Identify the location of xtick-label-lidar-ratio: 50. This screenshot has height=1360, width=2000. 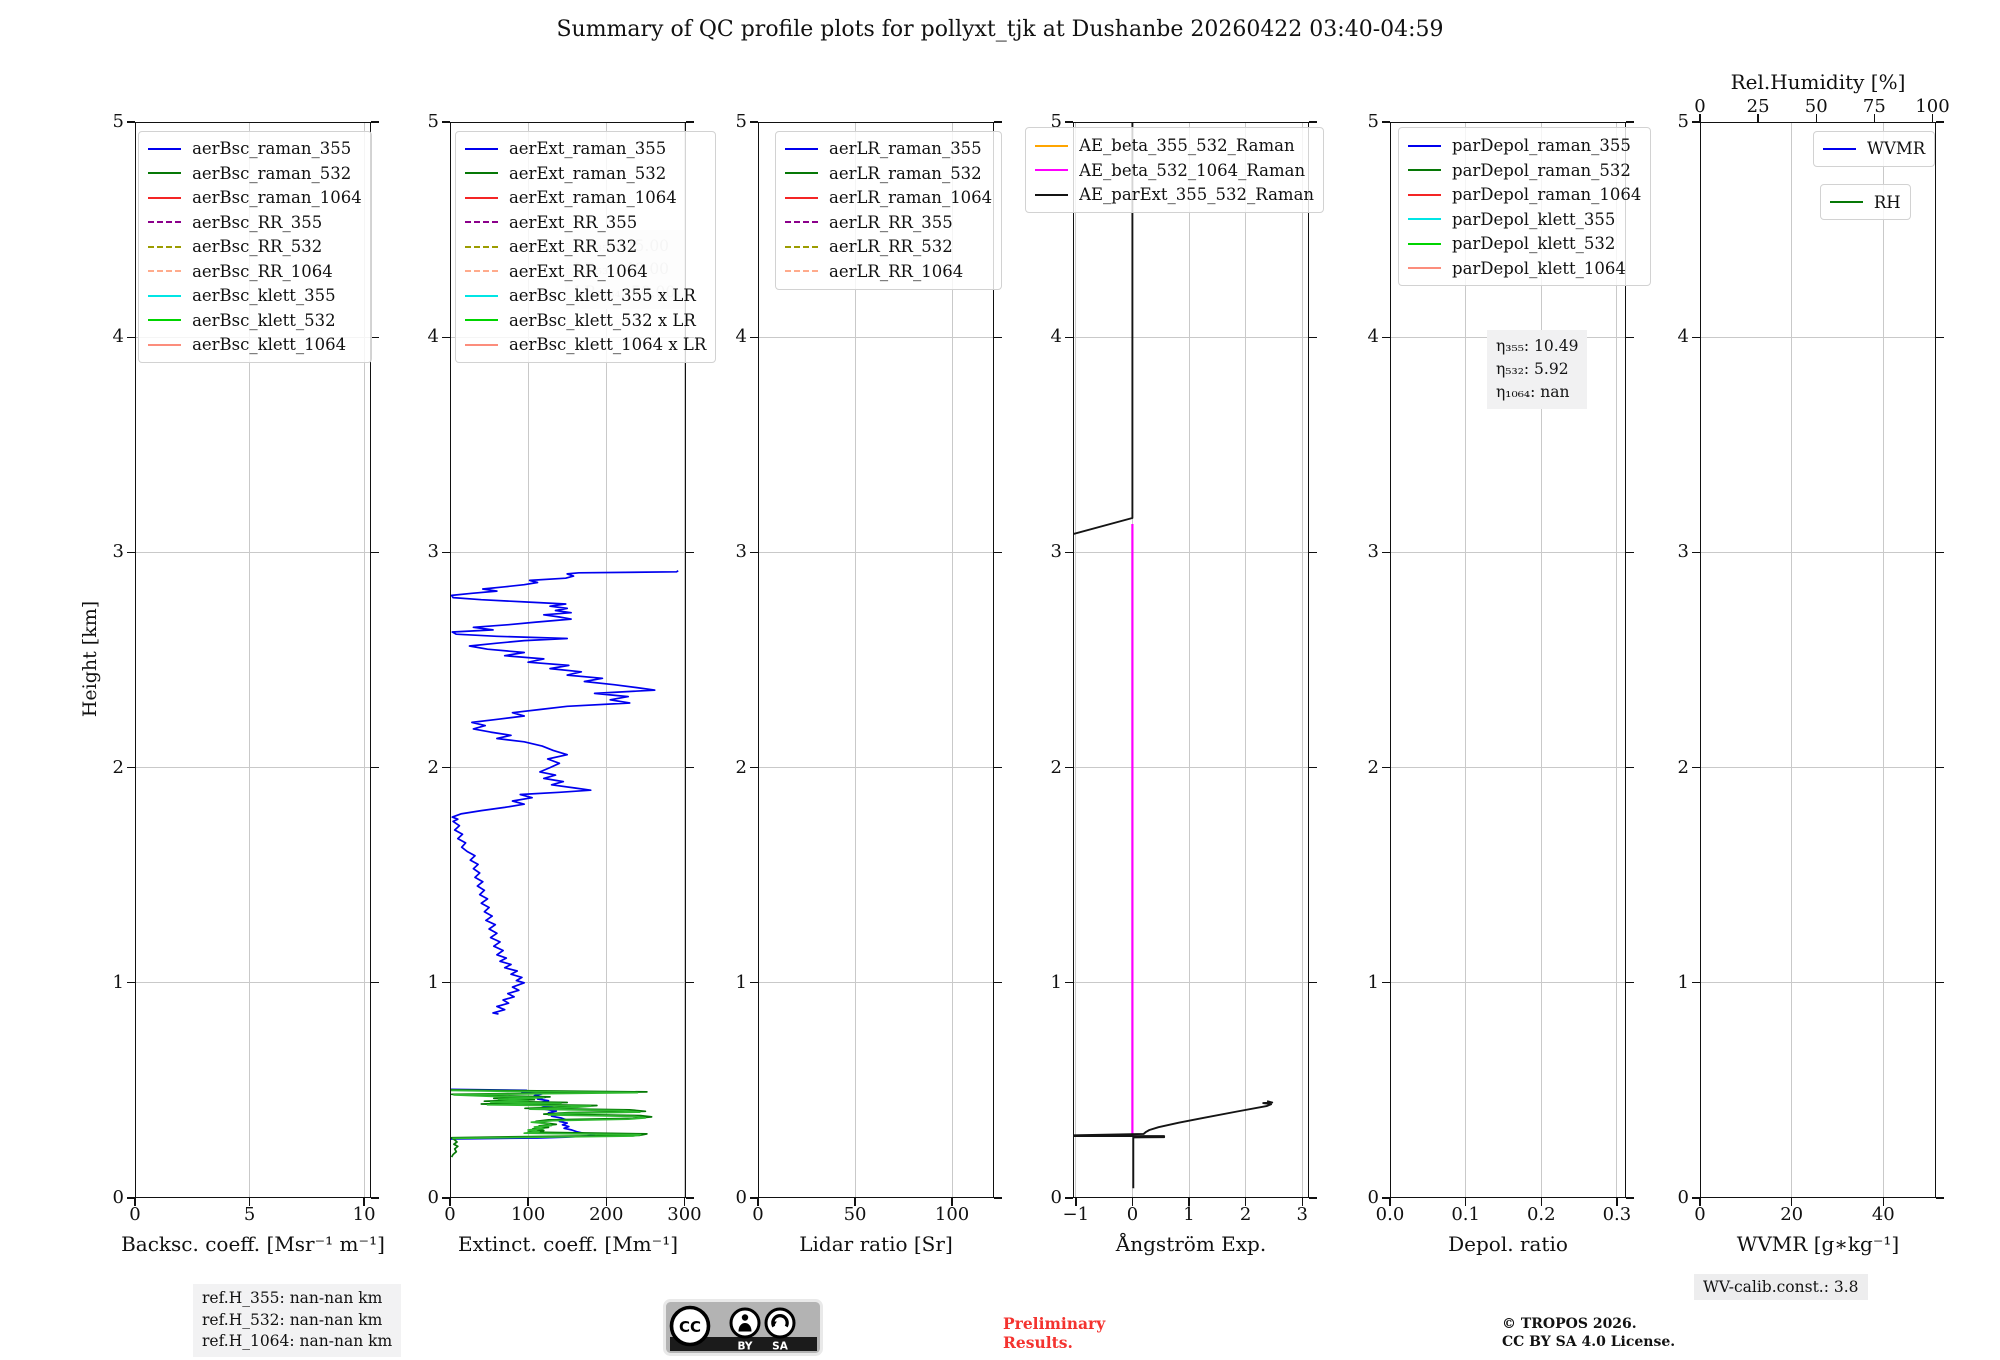
(855, 1214).